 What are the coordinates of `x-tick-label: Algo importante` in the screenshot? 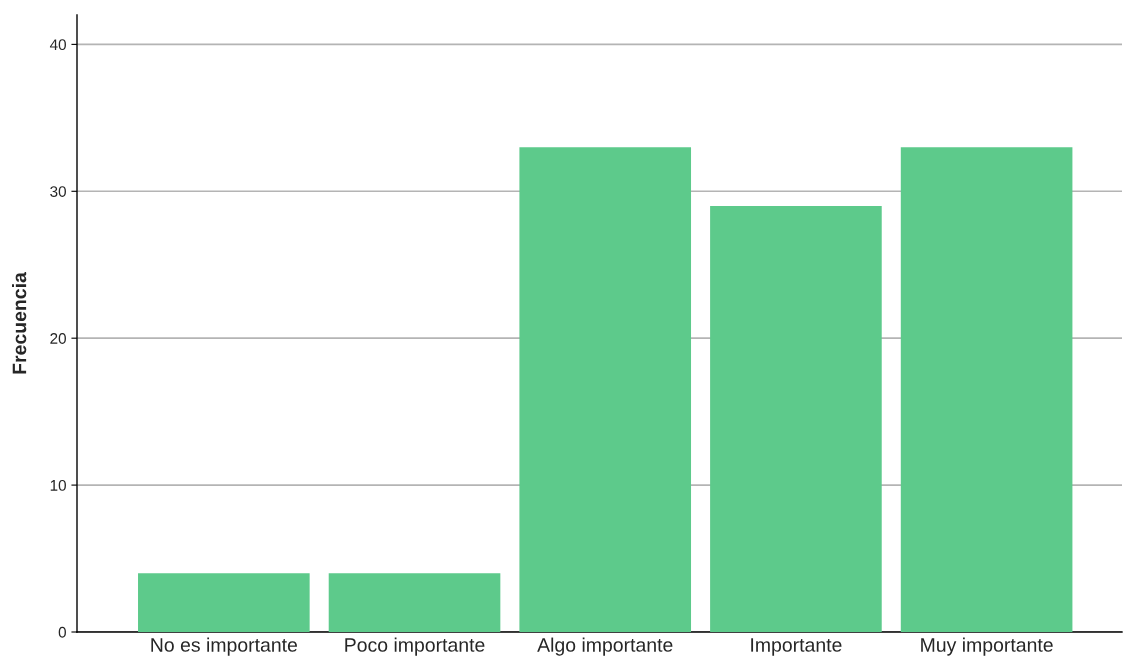 It's located at (605, 646).